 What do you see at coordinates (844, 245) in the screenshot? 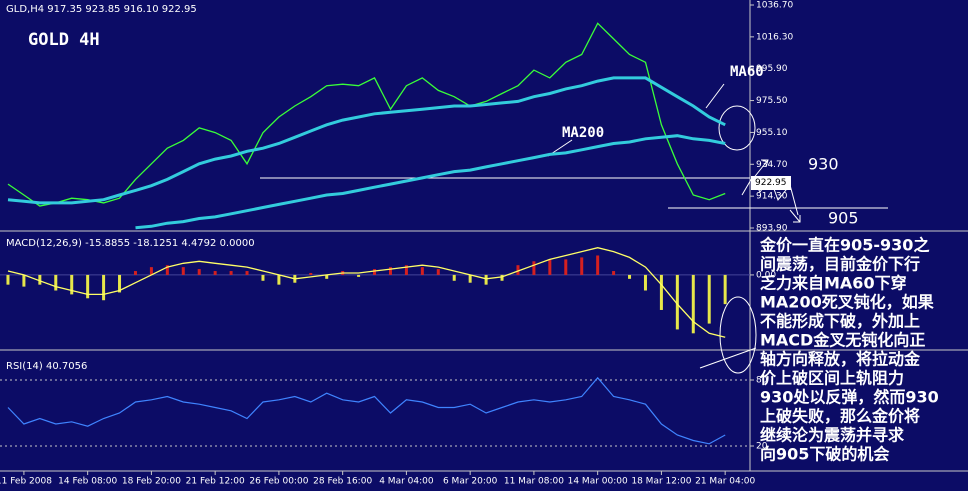
I see `note-line: 金价一直在905-930之` at bounding box center [844, 245].